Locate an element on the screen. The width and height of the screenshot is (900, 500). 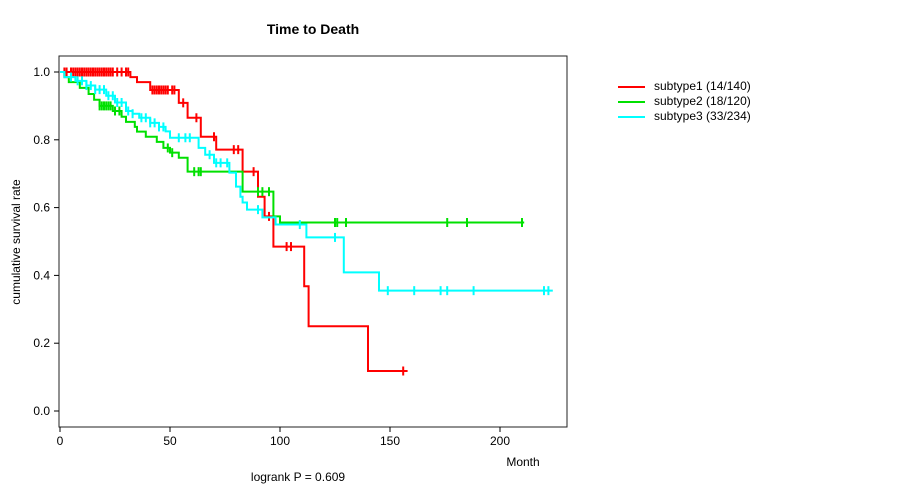
chart-title: Time to Death is located at coordinates (313, 29).